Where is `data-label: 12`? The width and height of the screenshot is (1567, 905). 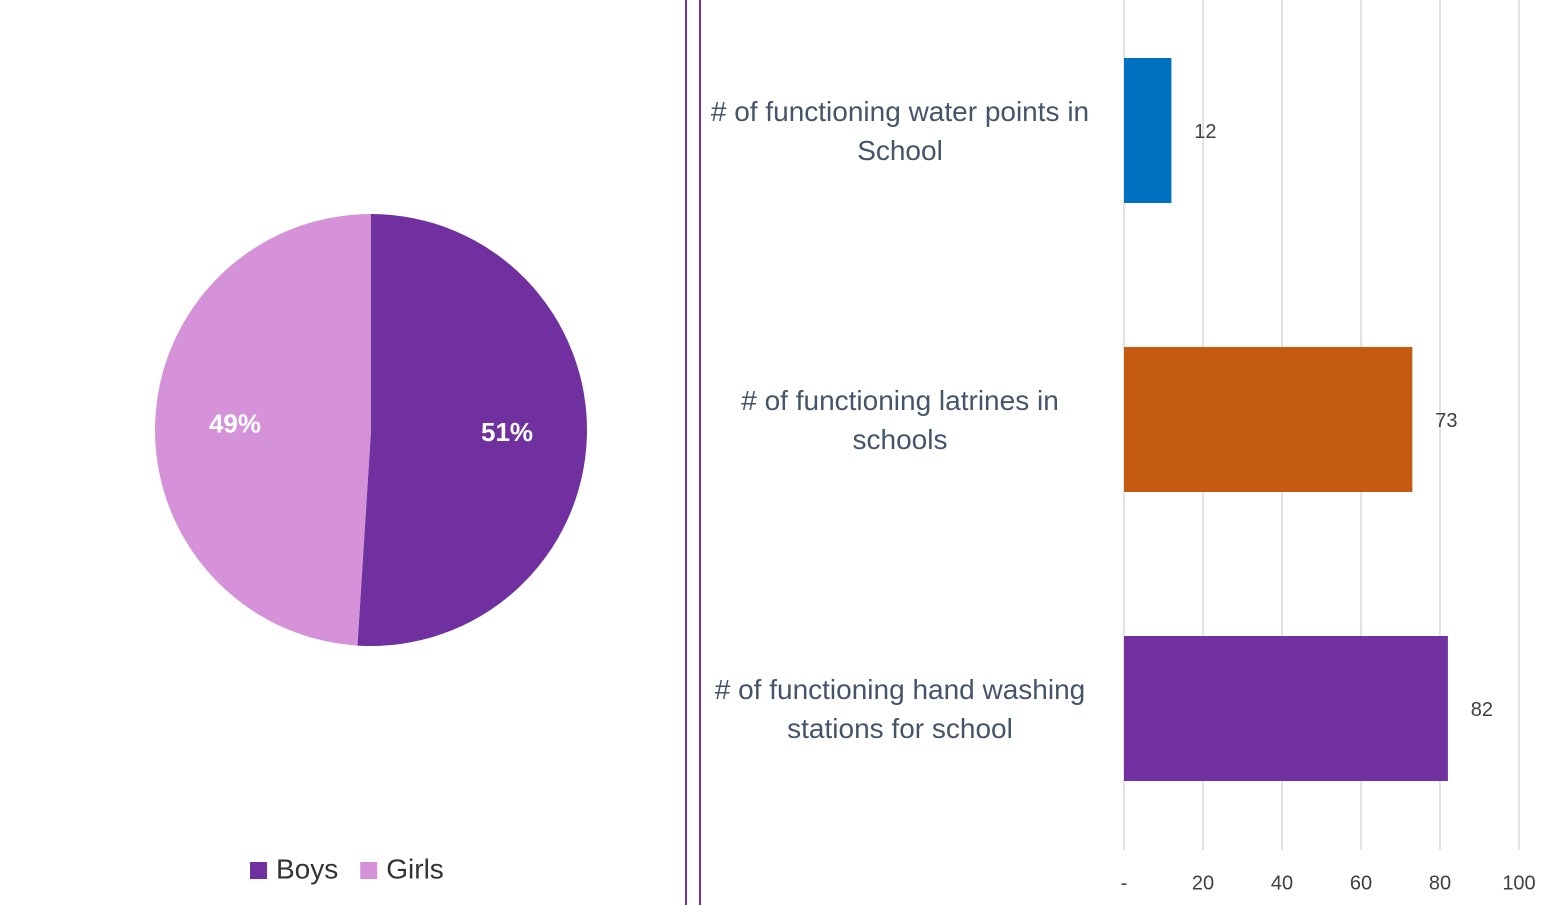 data-label: 12 is located at coordinates (1205, 132).